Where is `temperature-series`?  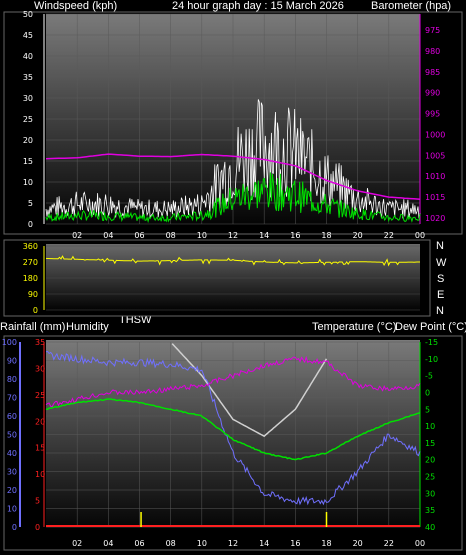
temperature-series is located at coordinates (233, 429).